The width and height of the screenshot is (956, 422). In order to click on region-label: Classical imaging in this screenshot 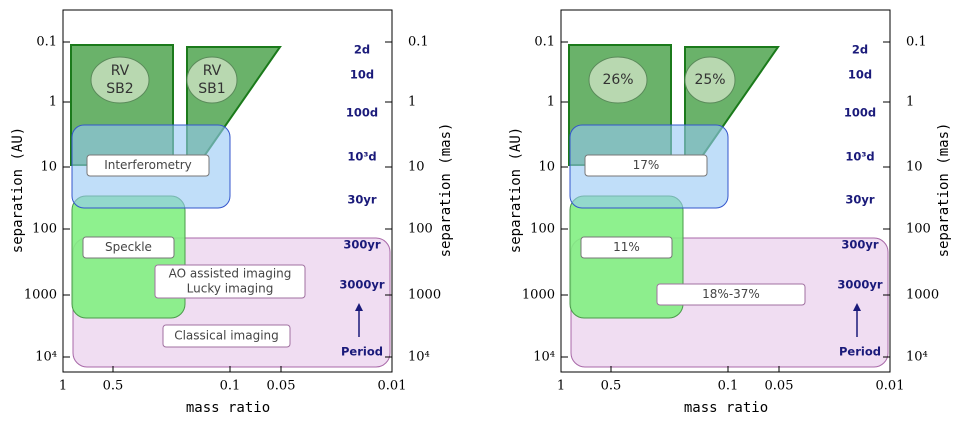, I will do `click(226, 336)`.